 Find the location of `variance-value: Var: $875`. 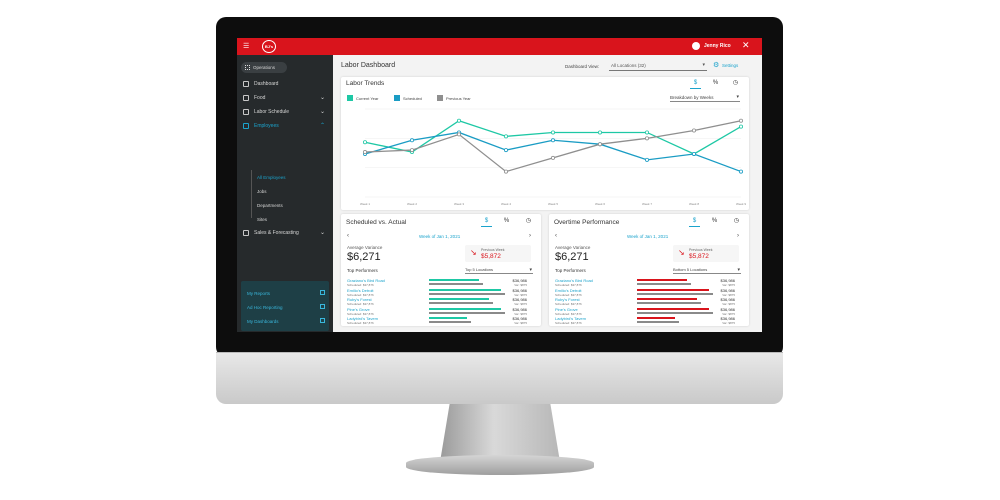

variance-value: Var: $875 is located at coordinates (728, 285).